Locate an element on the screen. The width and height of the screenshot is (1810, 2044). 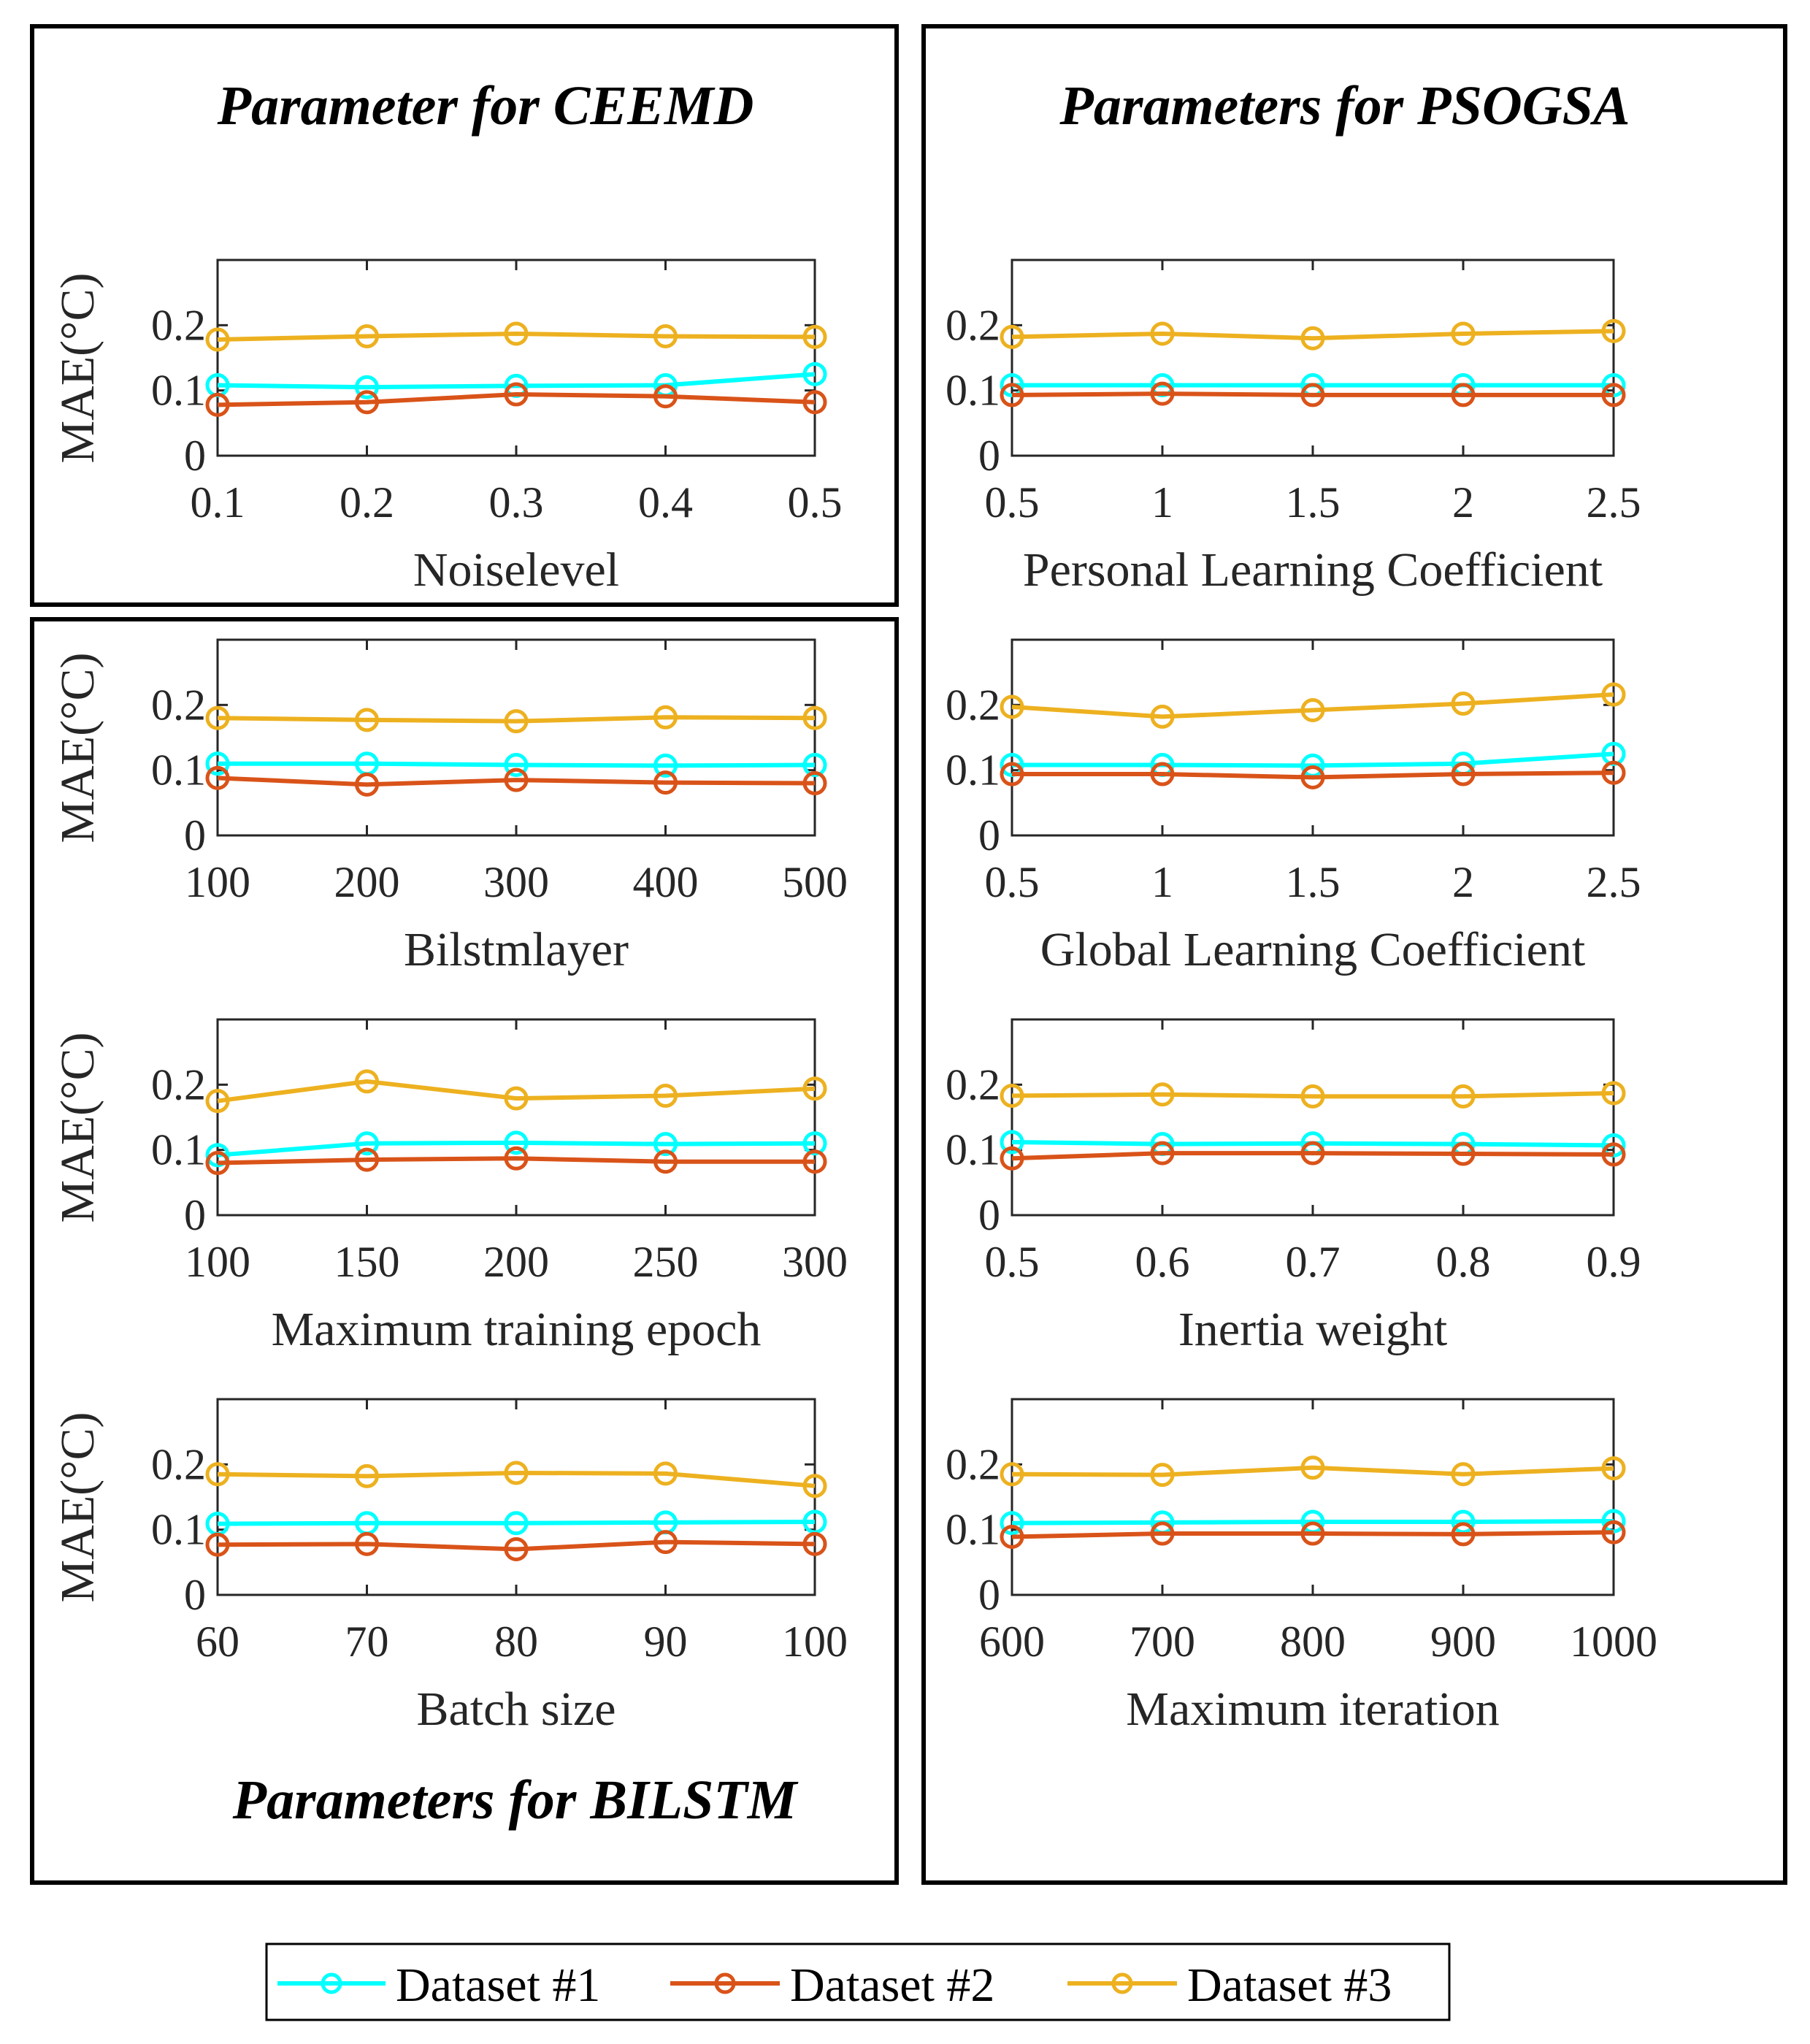
x-tick-label: 0.5 is located at coordinates (1012, 882).